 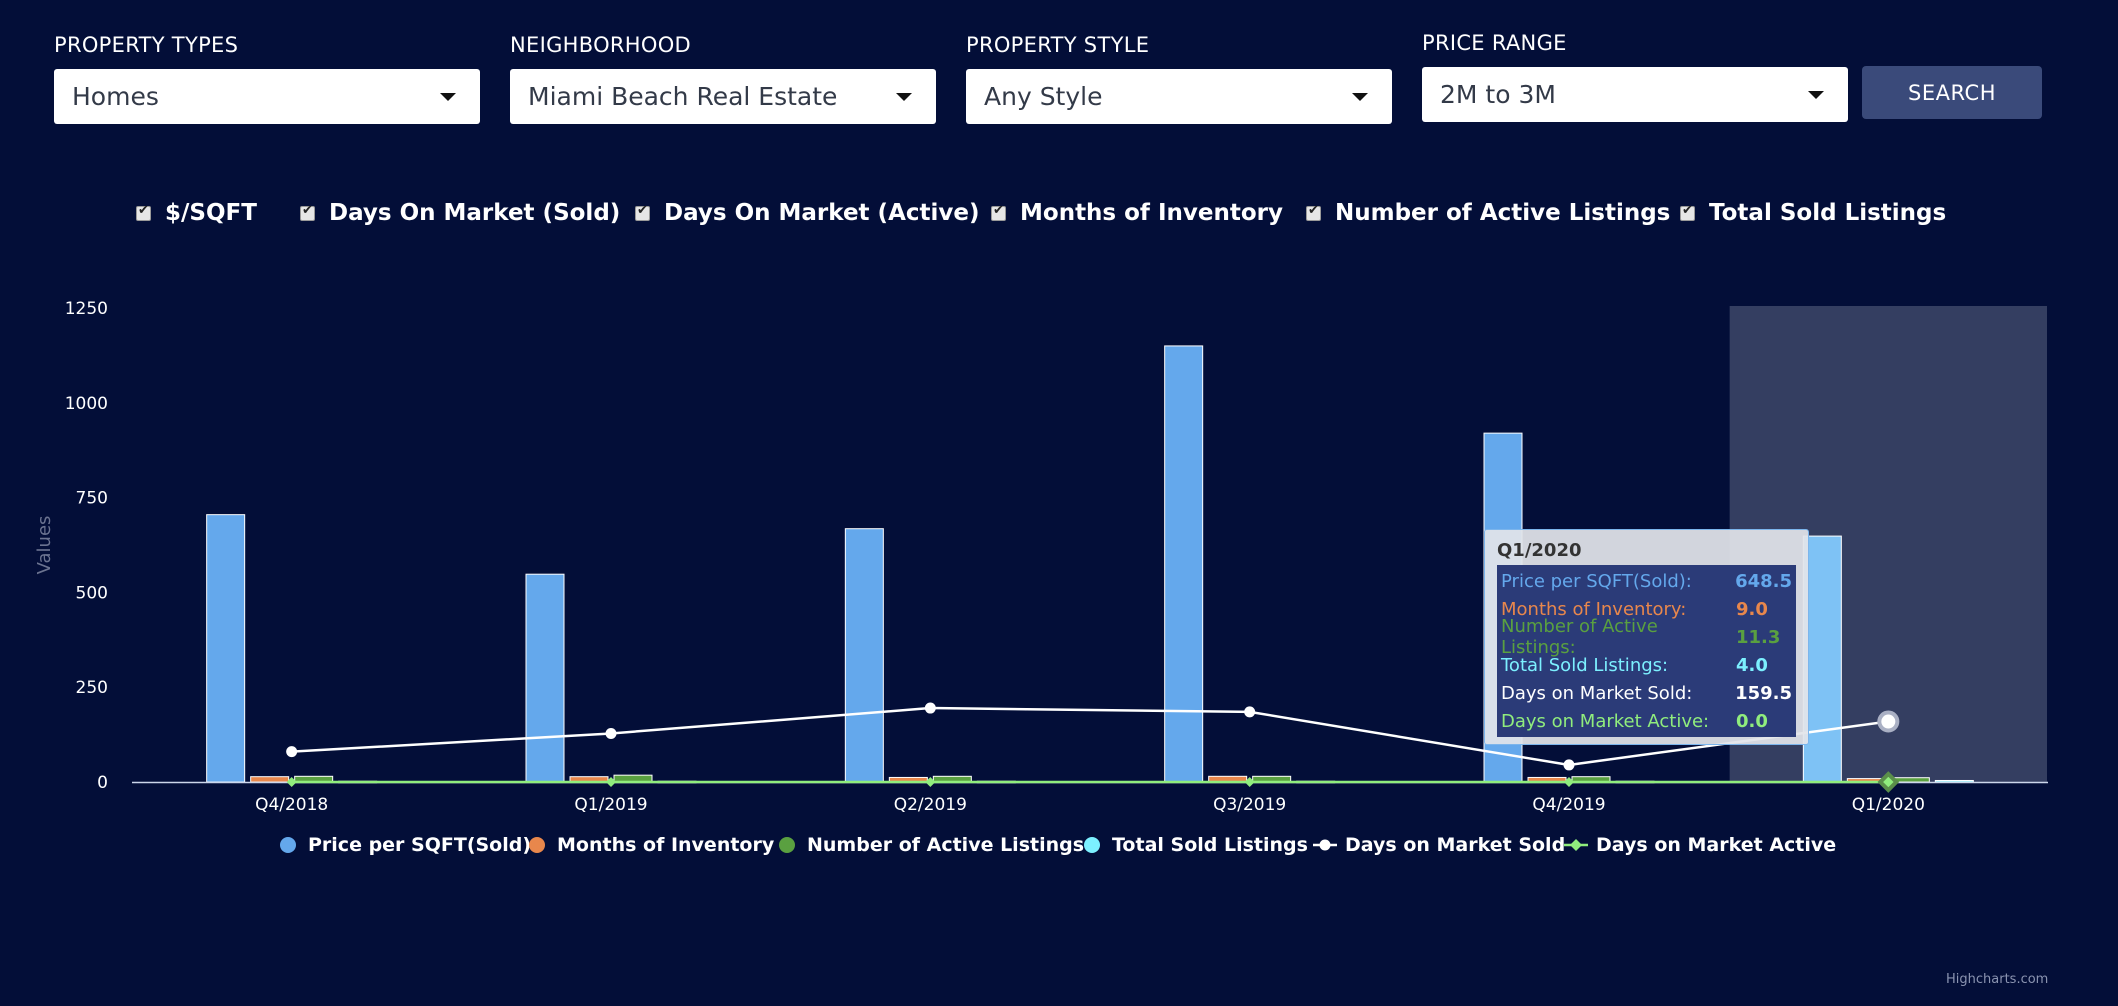 I want to click on tooltip-label: Price per SQFT(Sold):, so click(x=1596, y=581).